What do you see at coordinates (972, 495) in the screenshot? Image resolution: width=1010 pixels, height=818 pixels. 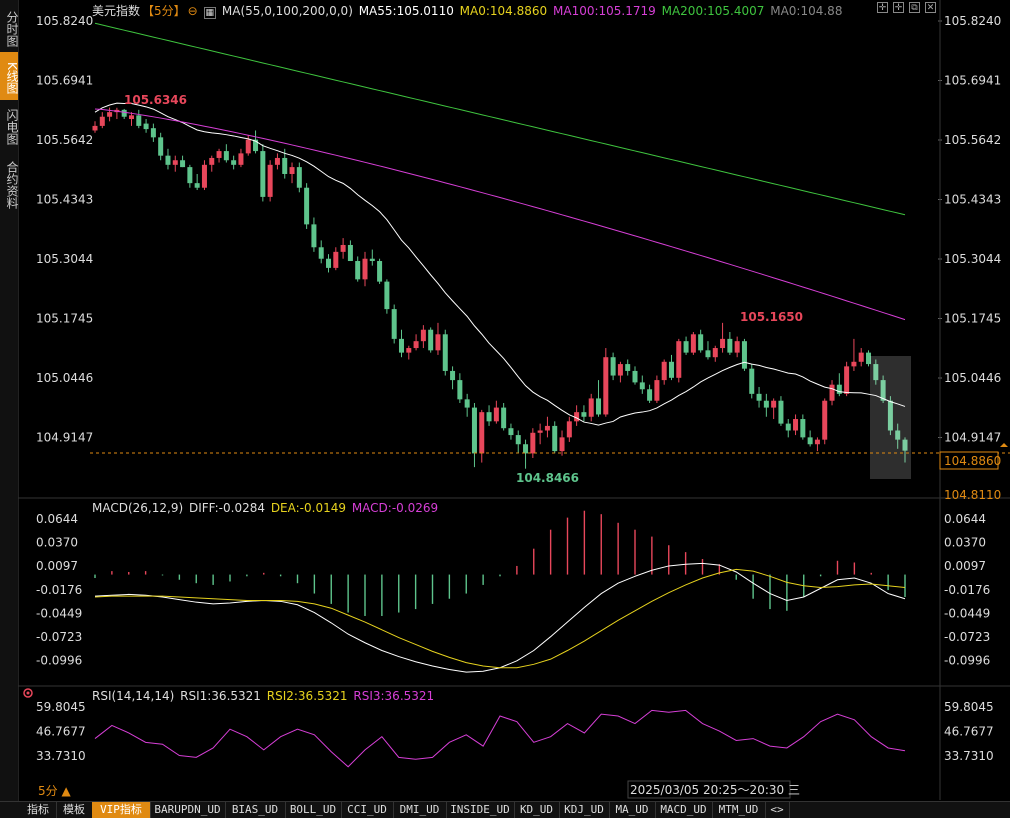 I see `lower-price-label: 104.8110` at bounding box center [972, 495].